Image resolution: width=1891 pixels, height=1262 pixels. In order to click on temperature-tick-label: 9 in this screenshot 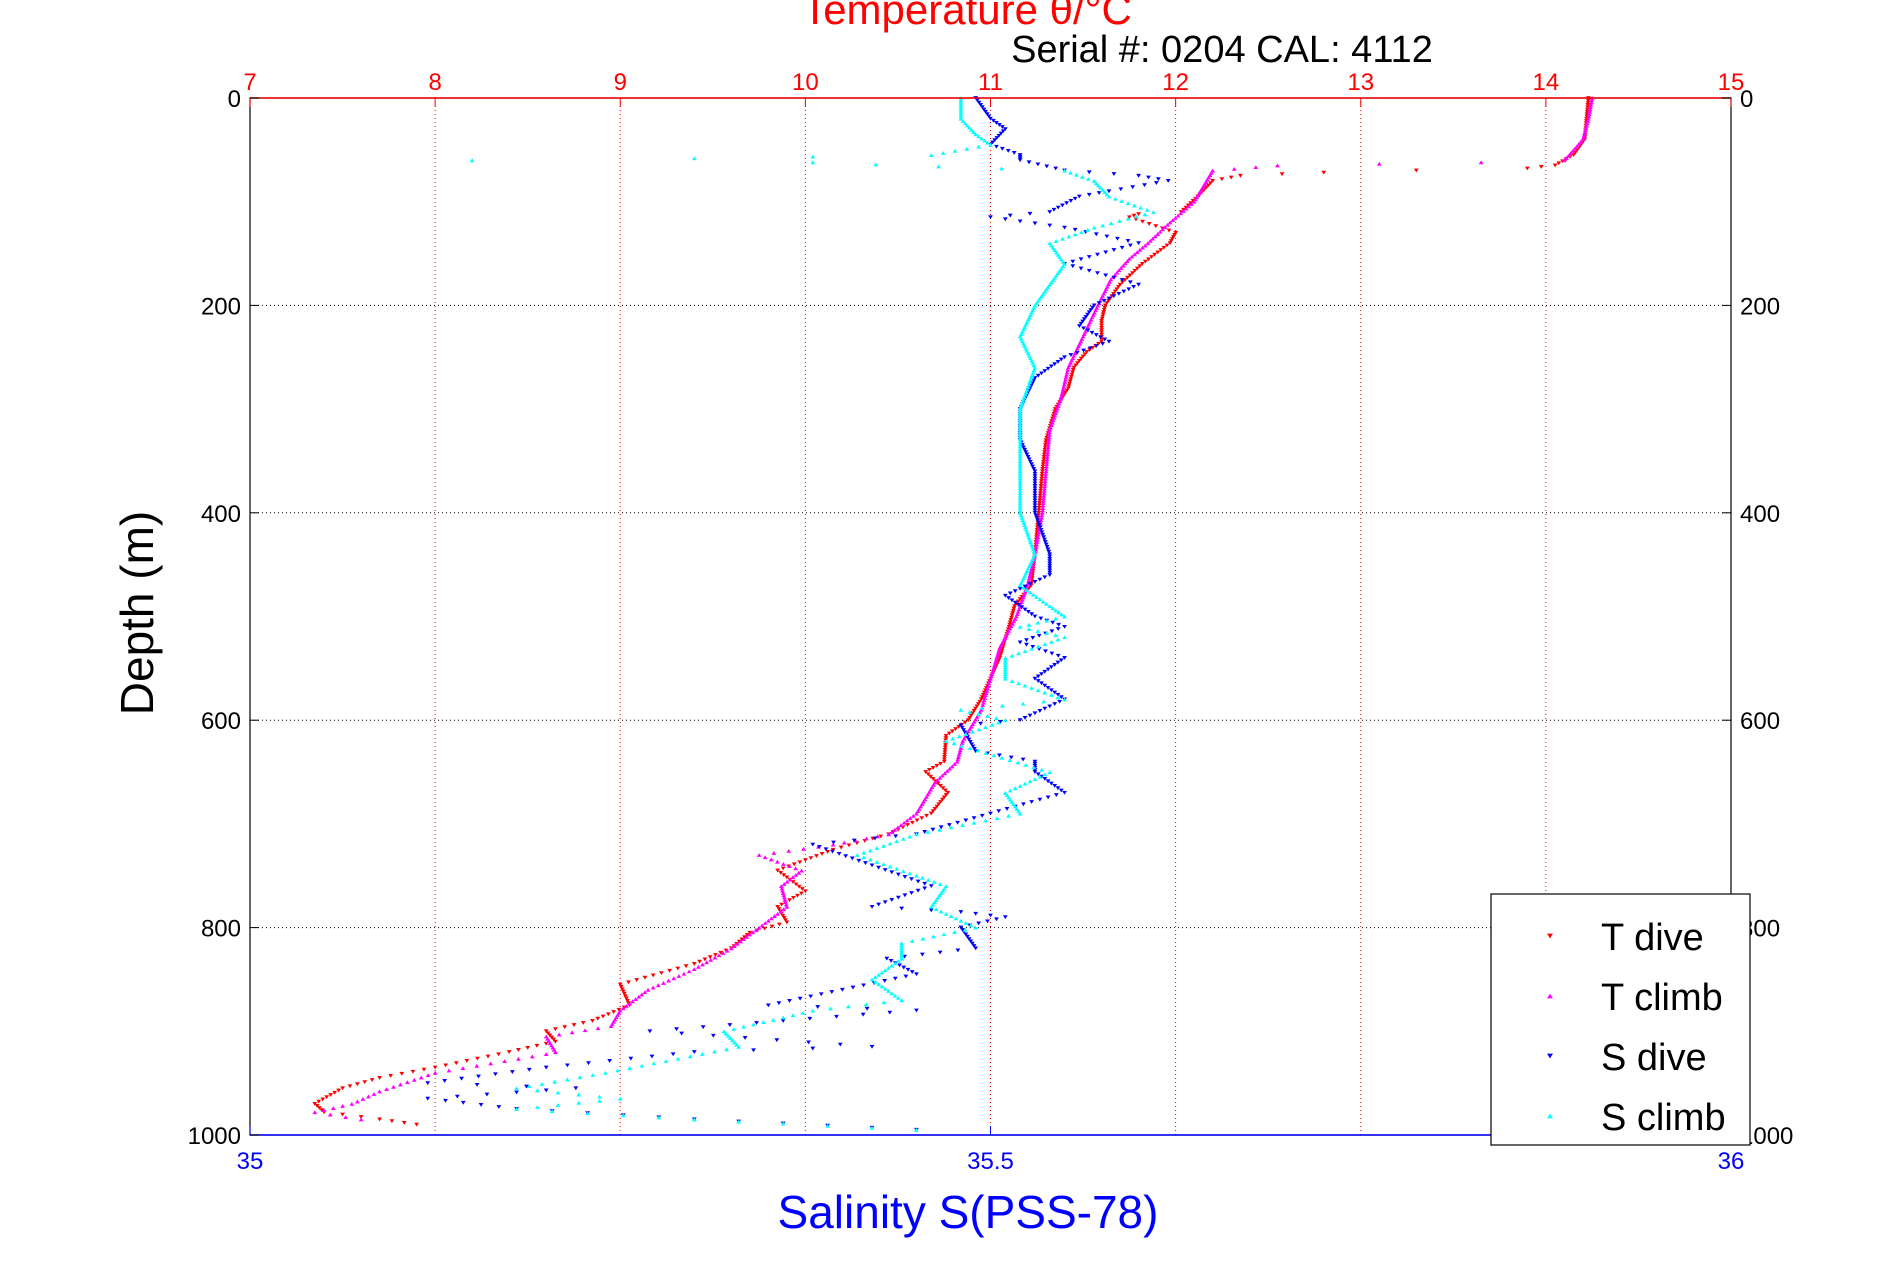, I will do `click(620, 82)`.